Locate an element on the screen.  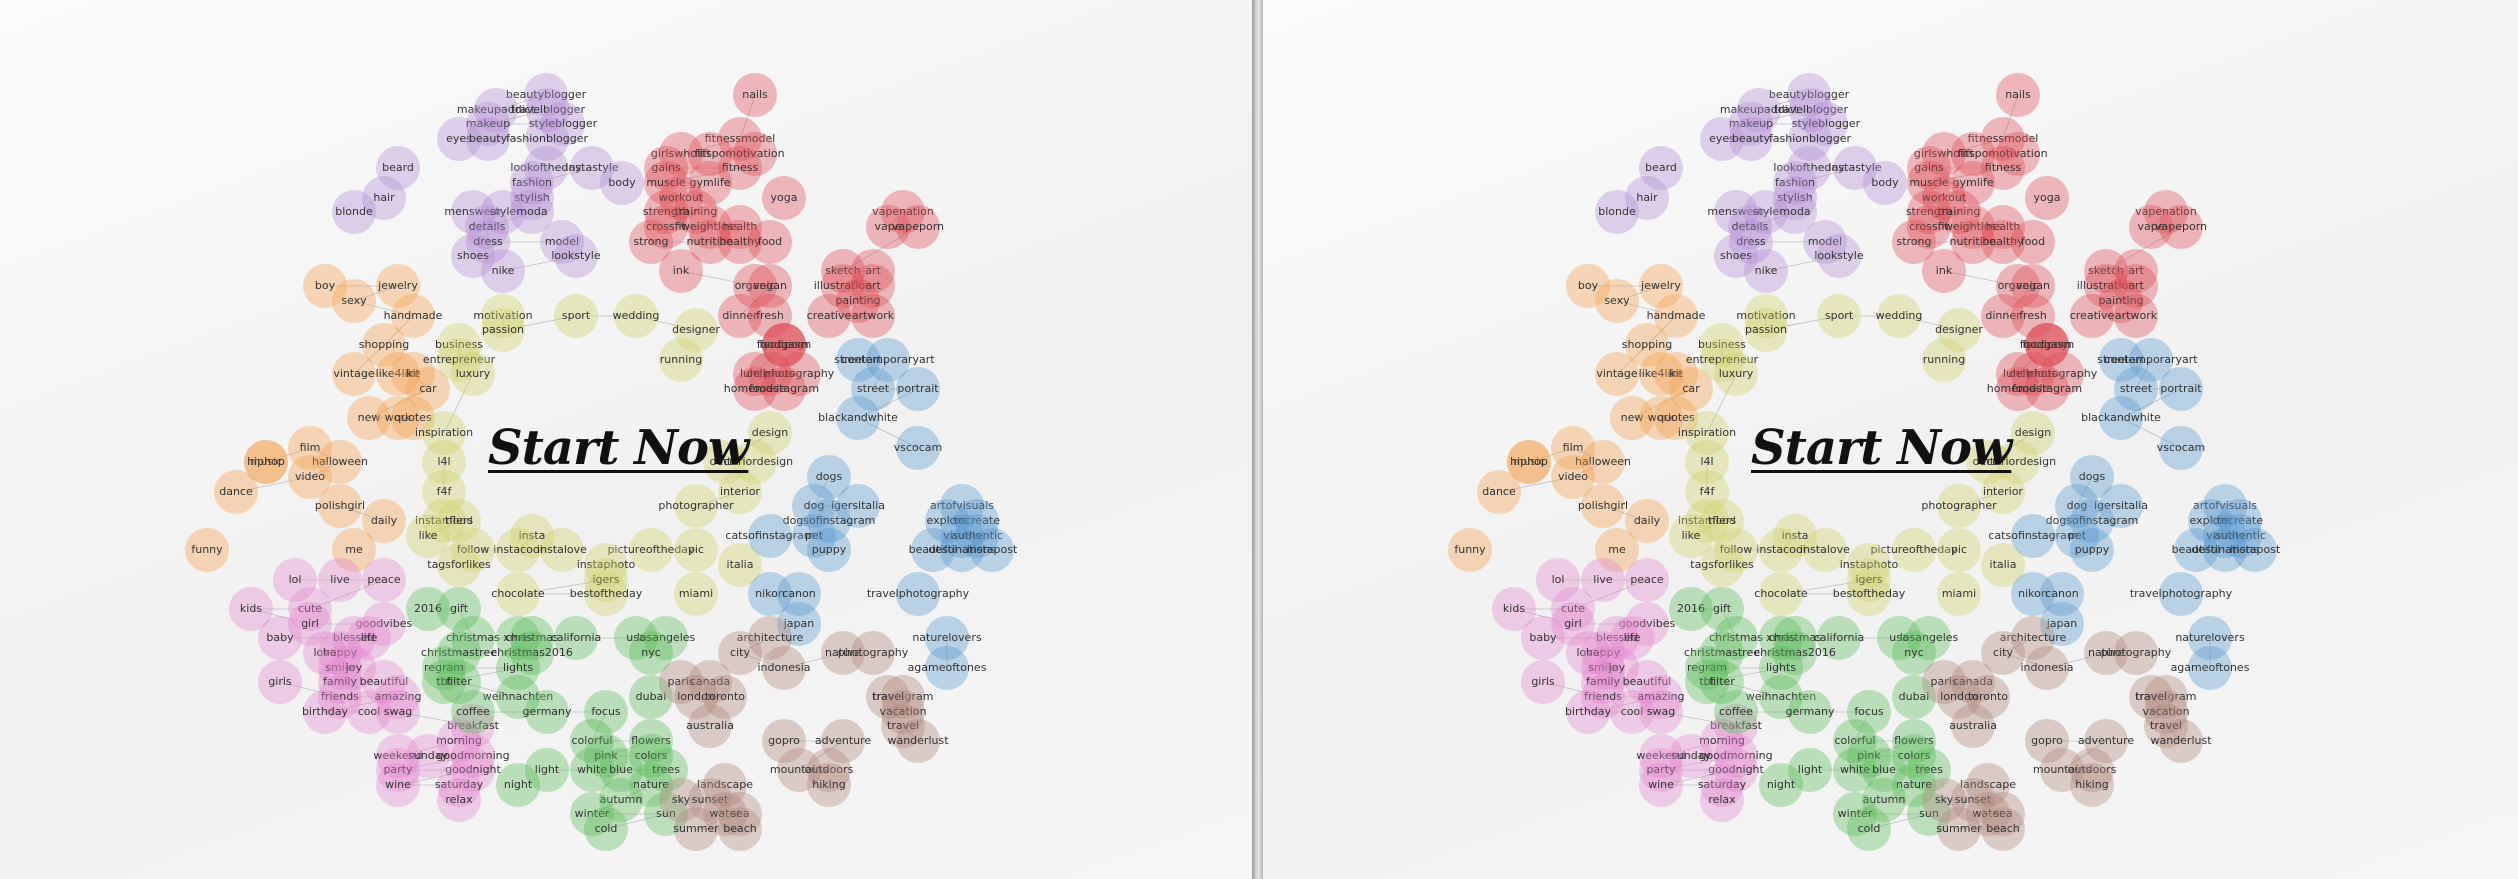
hashtag-bubble: passion is located at coordinates (503, 330).